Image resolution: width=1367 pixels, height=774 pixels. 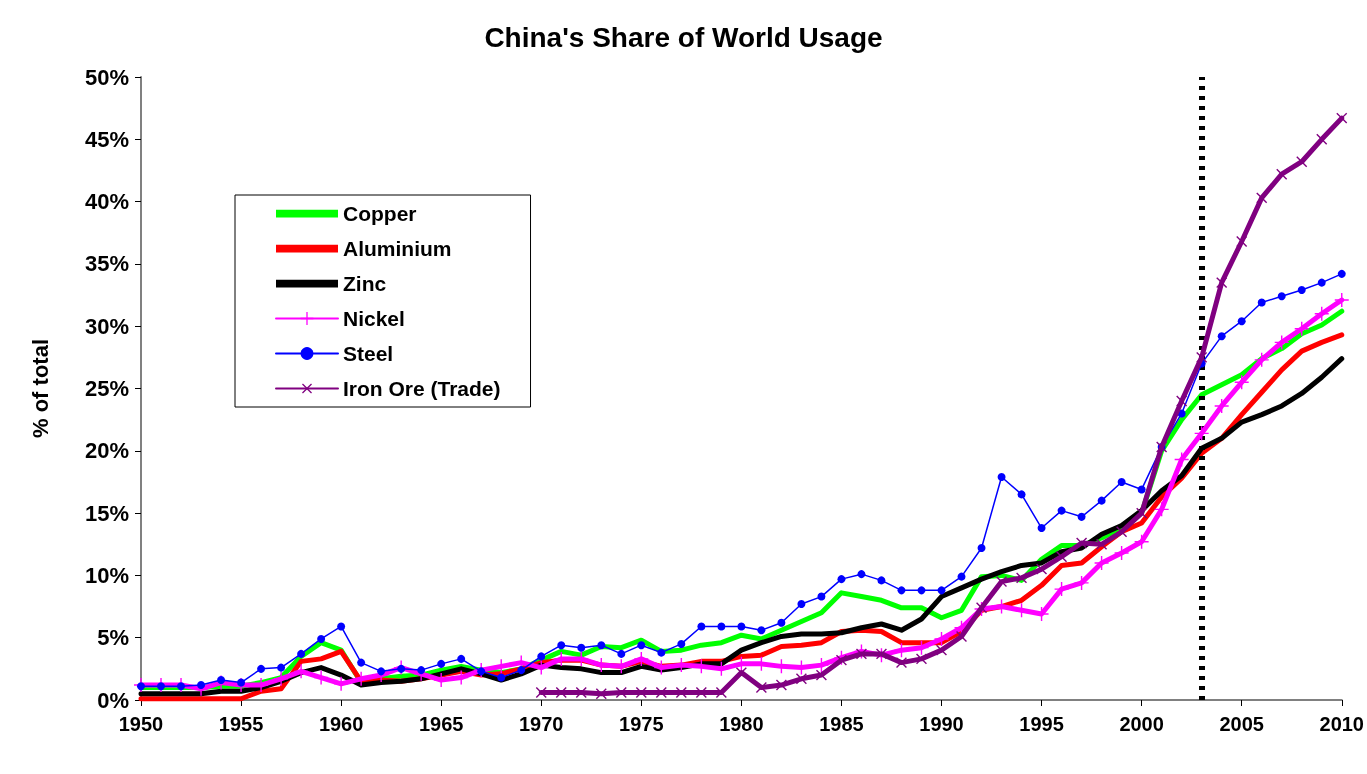 I want to click on y-tick-label: 30%, so click(x=106, y=326).